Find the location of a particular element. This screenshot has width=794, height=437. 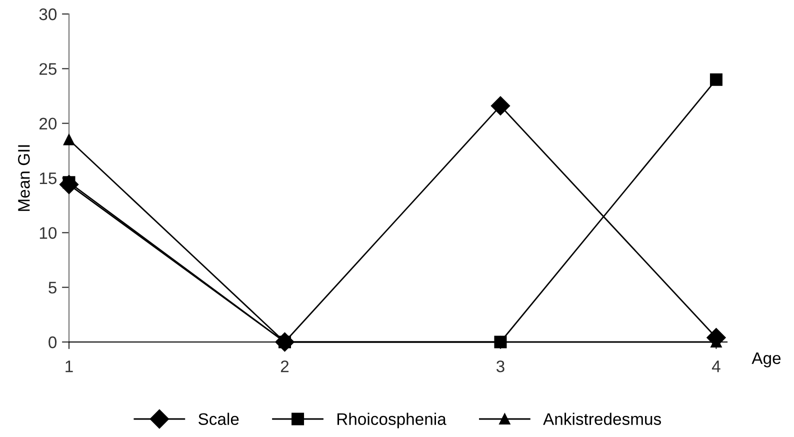

y-tick-label: 25 is located at coordinates (47, 69).